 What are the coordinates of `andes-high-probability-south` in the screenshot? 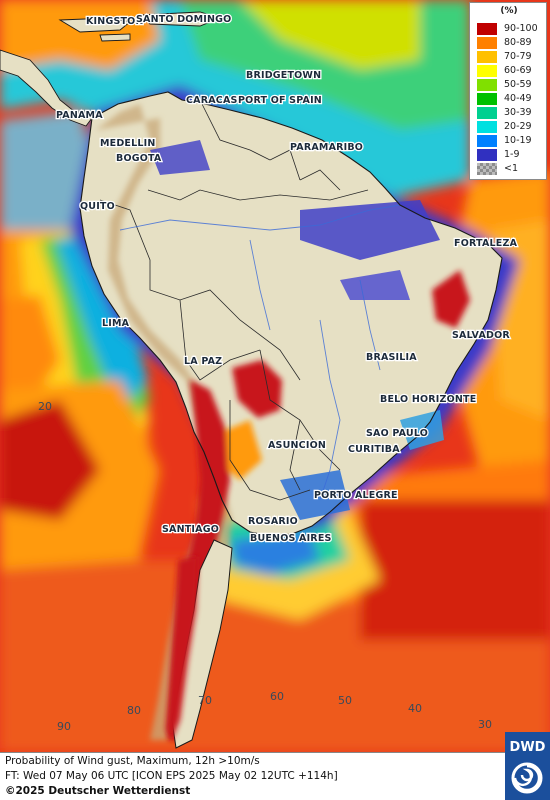 It's located at (182, 648).